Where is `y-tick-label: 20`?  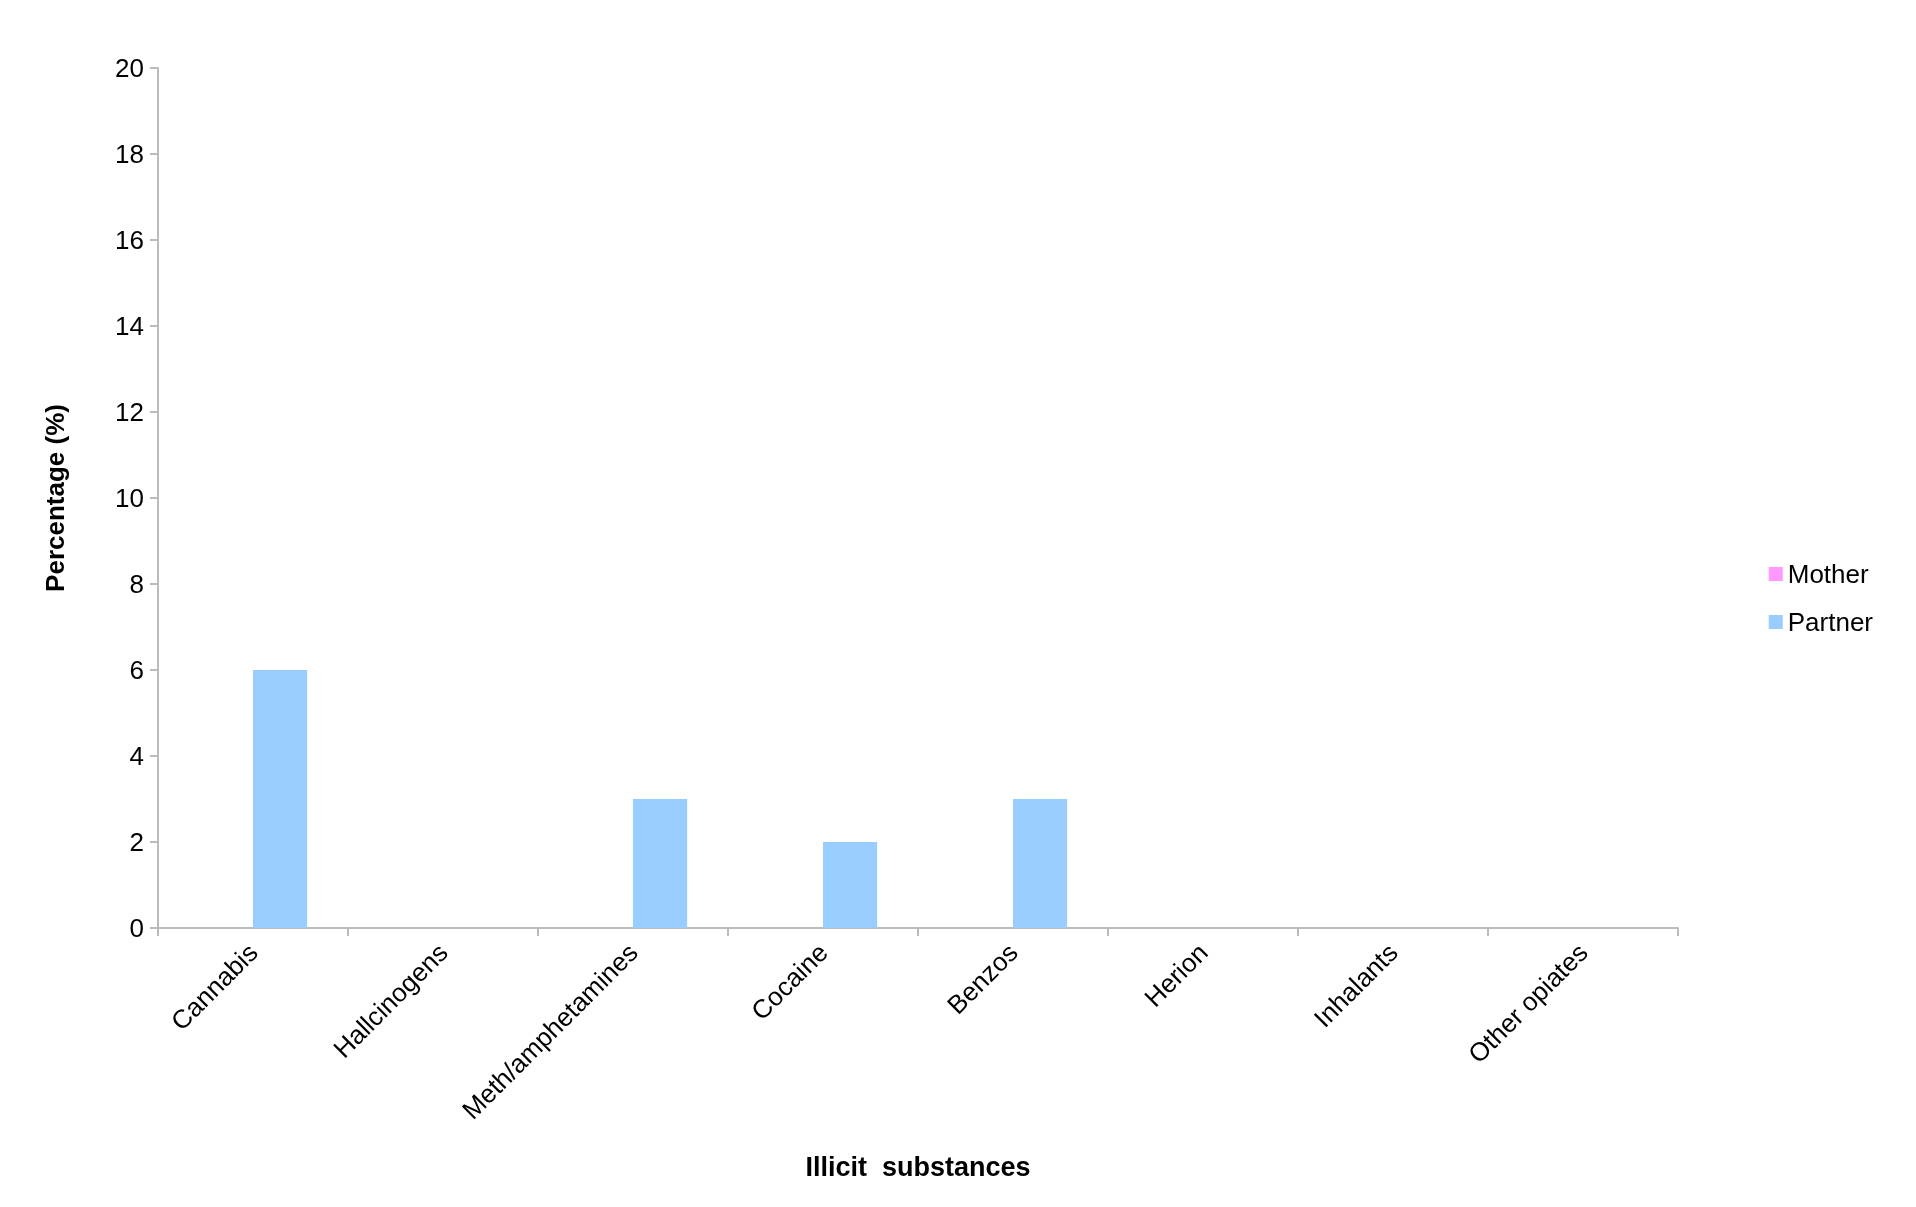
y-tick-label: 20 is located at coordinates (129, 68).